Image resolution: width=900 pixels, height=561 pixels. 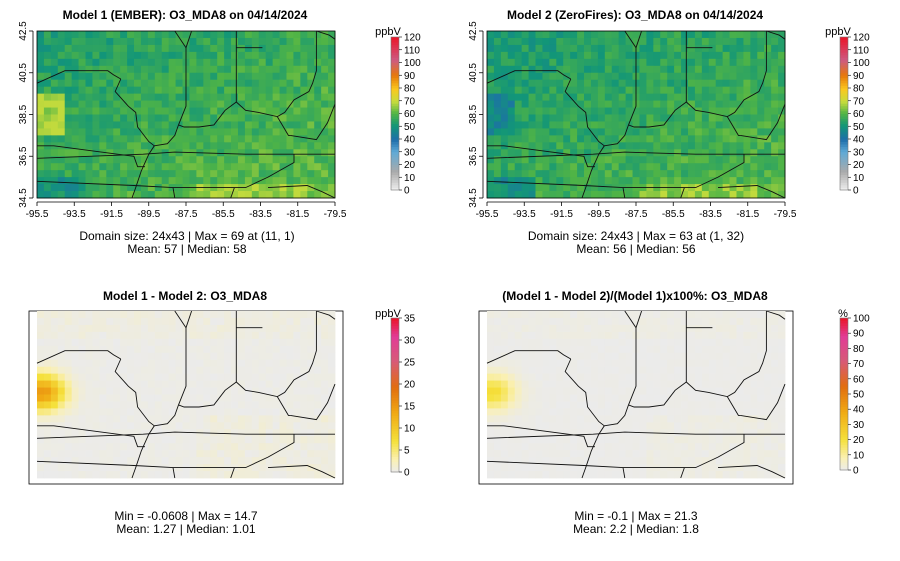 What do you see at coordinates (529, 357) in the screenshot?
I see `state-boundary-line` at bounding box center [529, 357].